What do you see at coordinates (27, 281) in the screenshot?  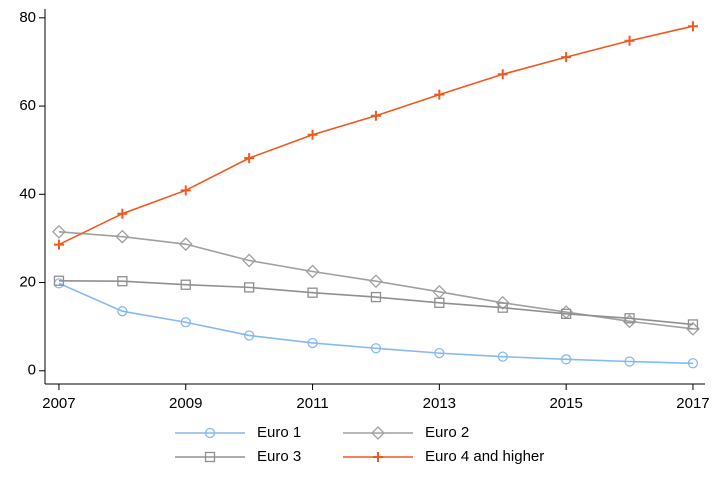 I see `y-tick-label: 20` at bounding box center [27, 281].